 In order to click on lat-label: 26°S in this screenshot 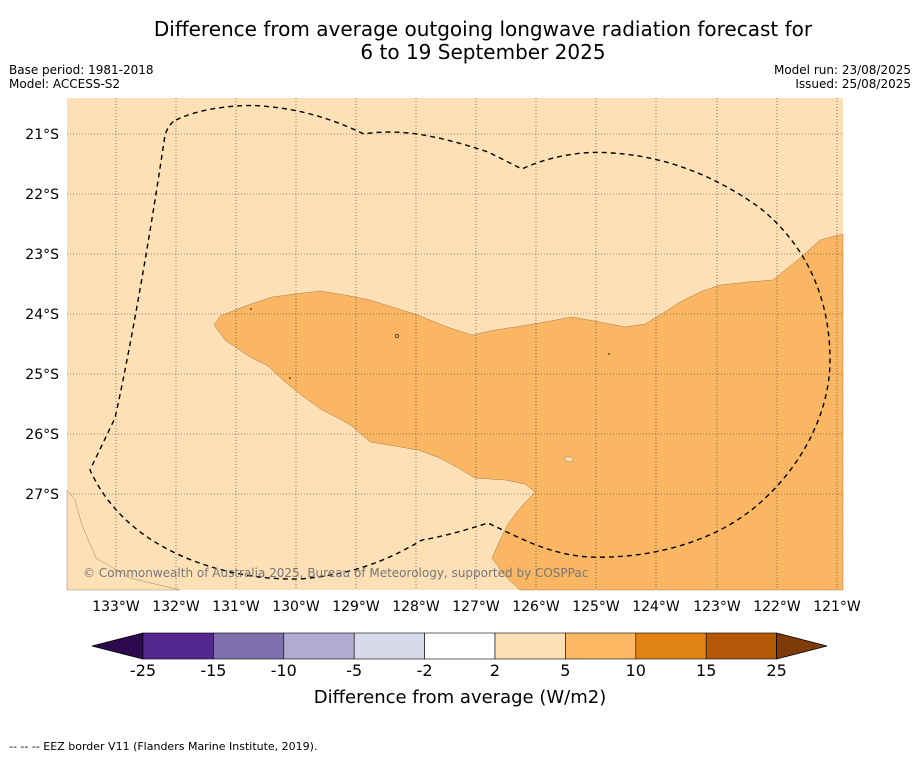, I will do `click(42, 435)`.